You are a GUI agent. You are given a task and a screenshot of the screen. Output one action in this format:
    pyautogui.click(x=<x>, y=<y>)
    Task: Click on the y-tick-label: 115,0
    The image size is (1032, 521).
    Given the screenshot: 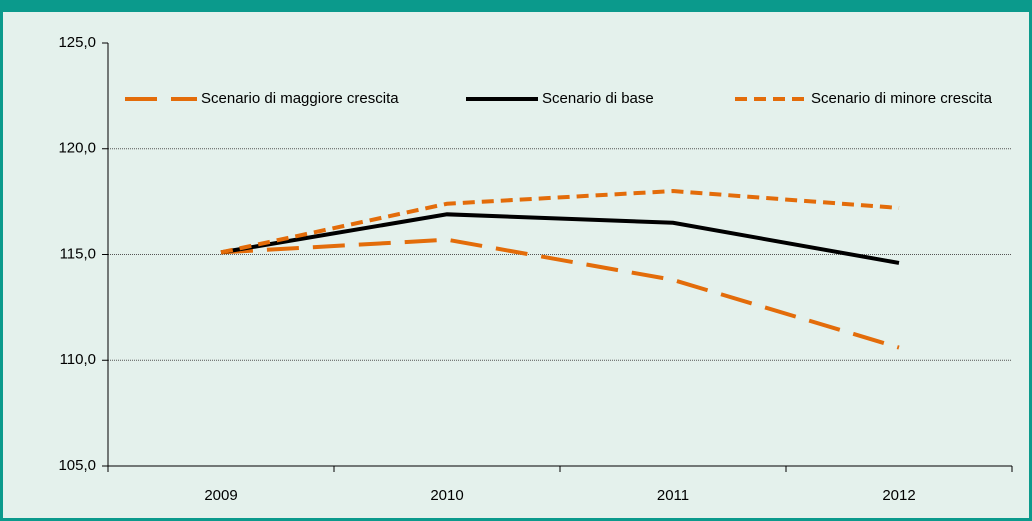 What is the action you would take?
    pyautogui.click(x=78, y=253)
    